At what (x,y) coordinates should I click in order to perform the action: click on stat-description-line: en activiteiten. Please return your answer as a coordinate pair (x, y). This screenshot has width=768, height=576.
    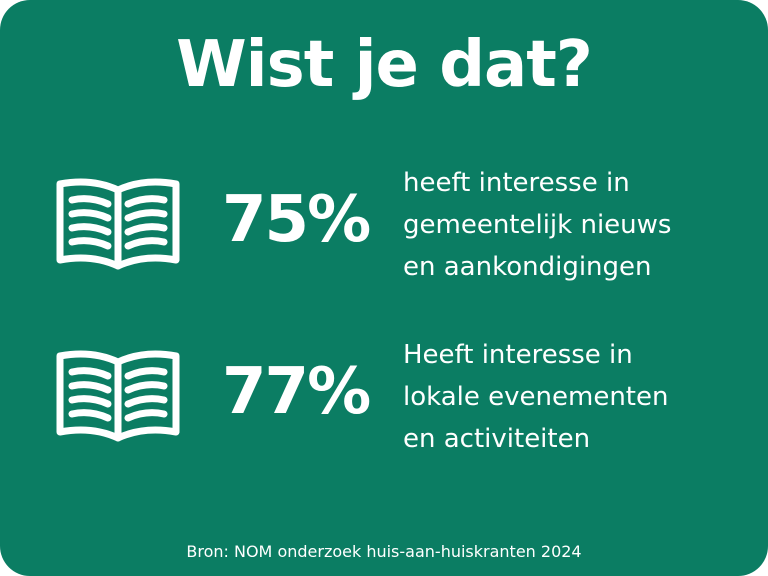
    Looking at the image, I should click on (497, 439).